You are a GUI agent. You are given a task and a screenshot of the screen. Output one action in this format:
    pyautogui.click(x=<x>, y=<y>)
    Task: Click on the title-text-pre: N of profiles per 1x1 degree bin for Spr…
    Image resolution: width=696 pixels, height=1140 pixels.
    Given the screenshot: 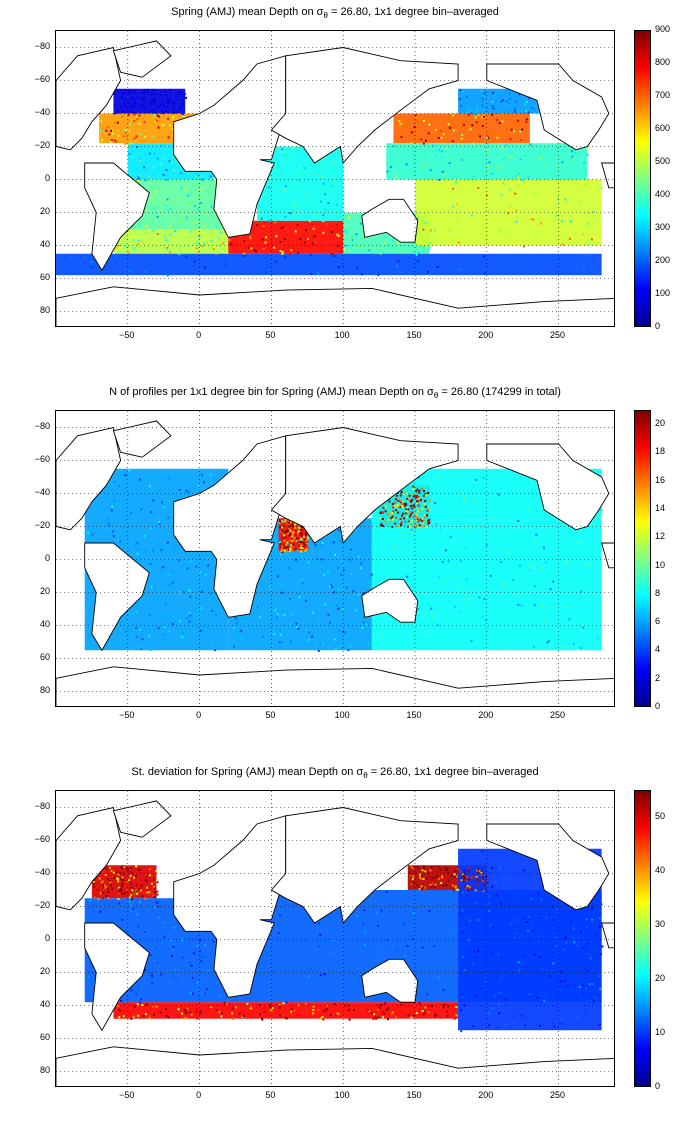 What is the action you would take?
    pyautogui.click(x=268, y=392)
    